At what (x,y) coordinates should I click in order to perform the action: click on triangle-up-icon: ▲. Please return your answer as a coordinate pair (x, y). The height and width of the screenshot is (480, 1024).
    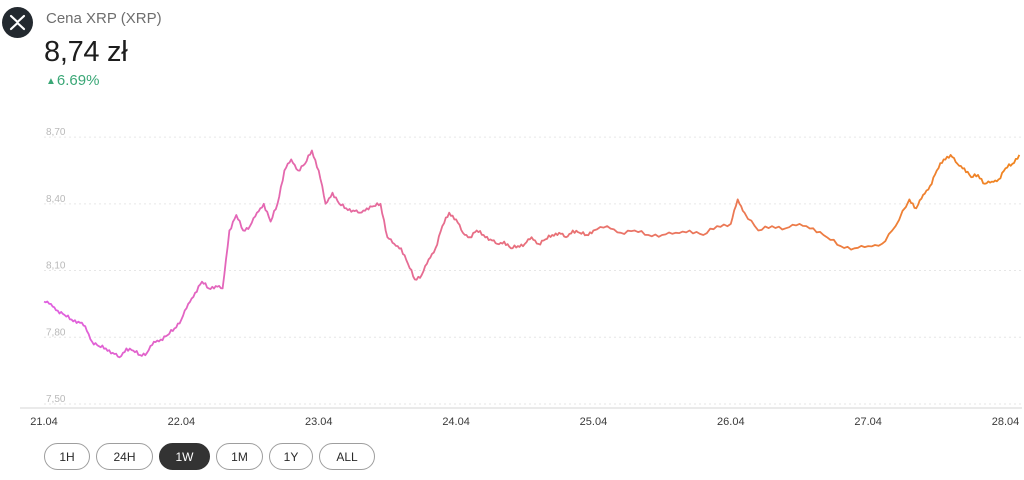
    Looking at the image, I should click on (51, 81).